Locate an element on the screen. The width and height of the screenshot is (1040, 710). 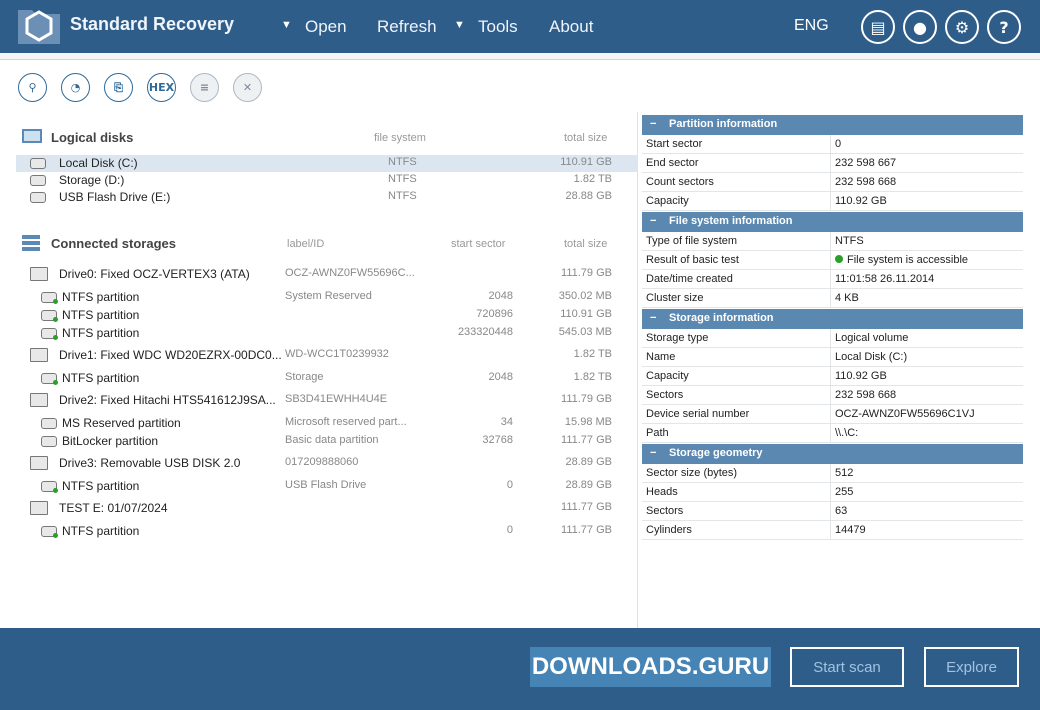
col-start-sector: start sector is located at coordinates (478, 244).